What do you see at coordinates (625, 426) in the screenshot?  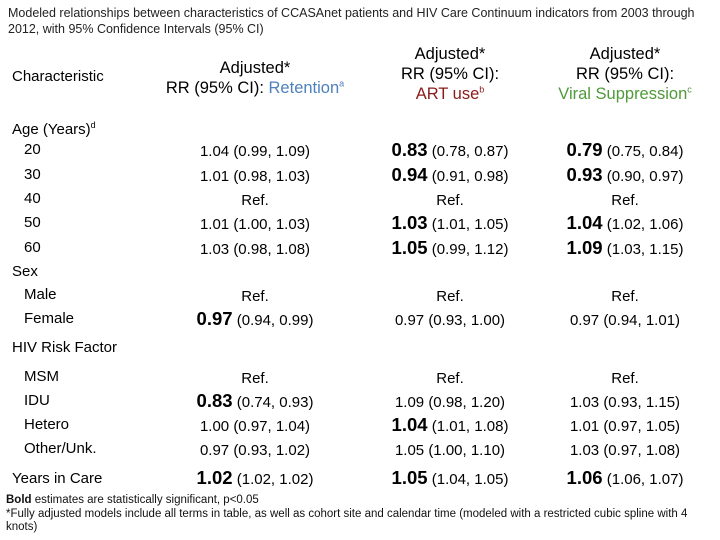 I see `cell-hetero-viral: 1.01 (0.97, 1.05)` at bounding box center [625, 426].